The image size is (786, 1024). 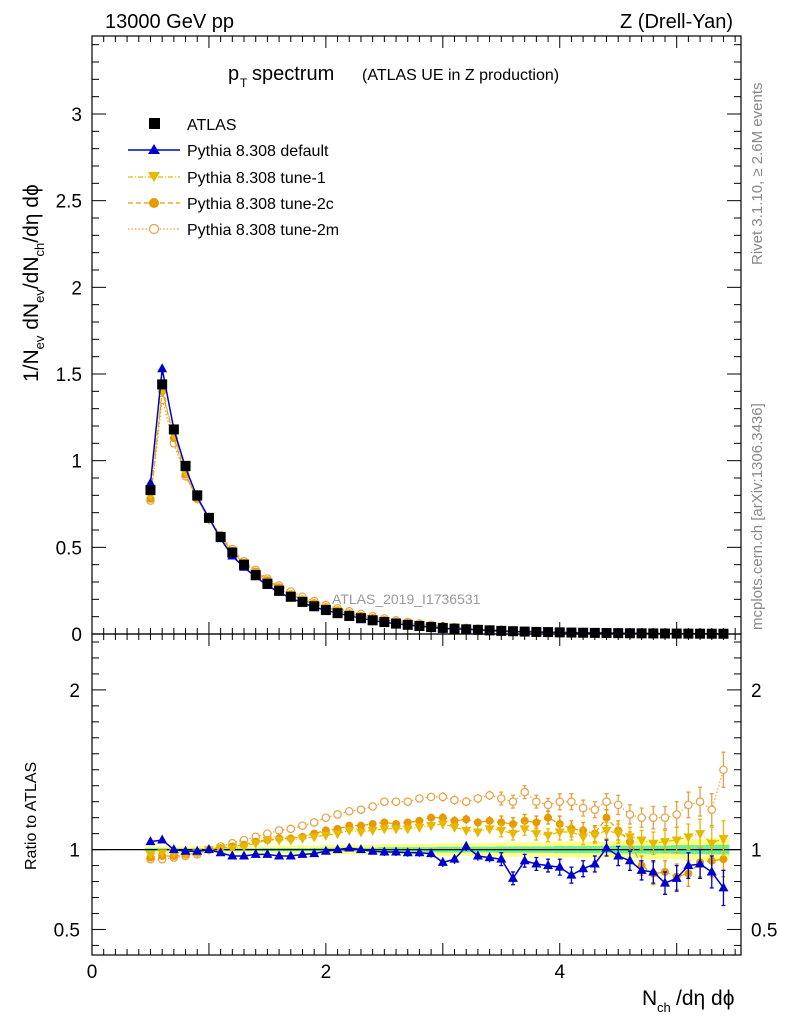 What do you see at coordinates (193, 125) in the screenshot?
I see `legend-entry-atlas: ATLAS` at bounding box center [193, 125].